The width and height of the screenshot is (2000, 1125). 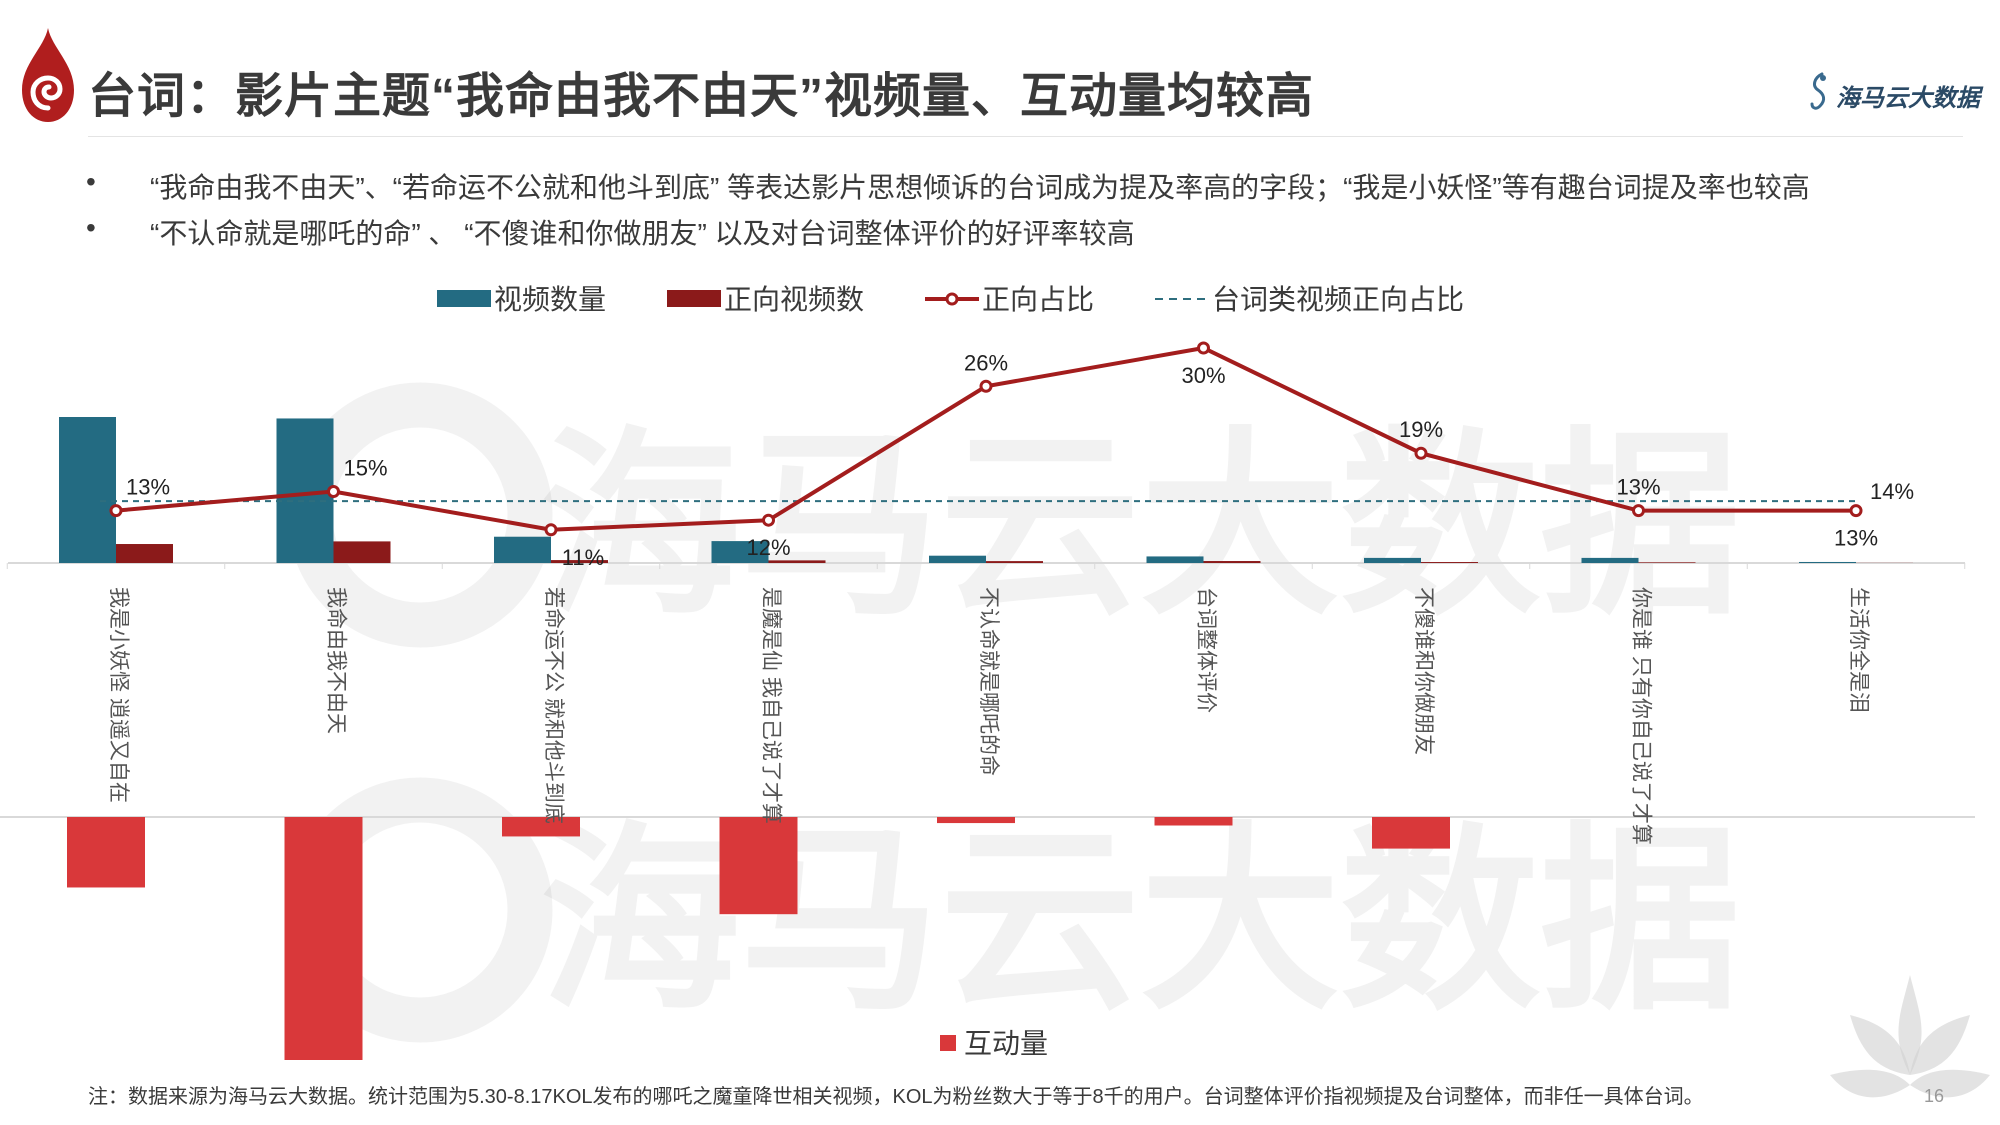 What do you see at coordinates (1206, 650) in the screenshot?
I see `category-label: 台词整体评价` at bounding box center [1206, 650].